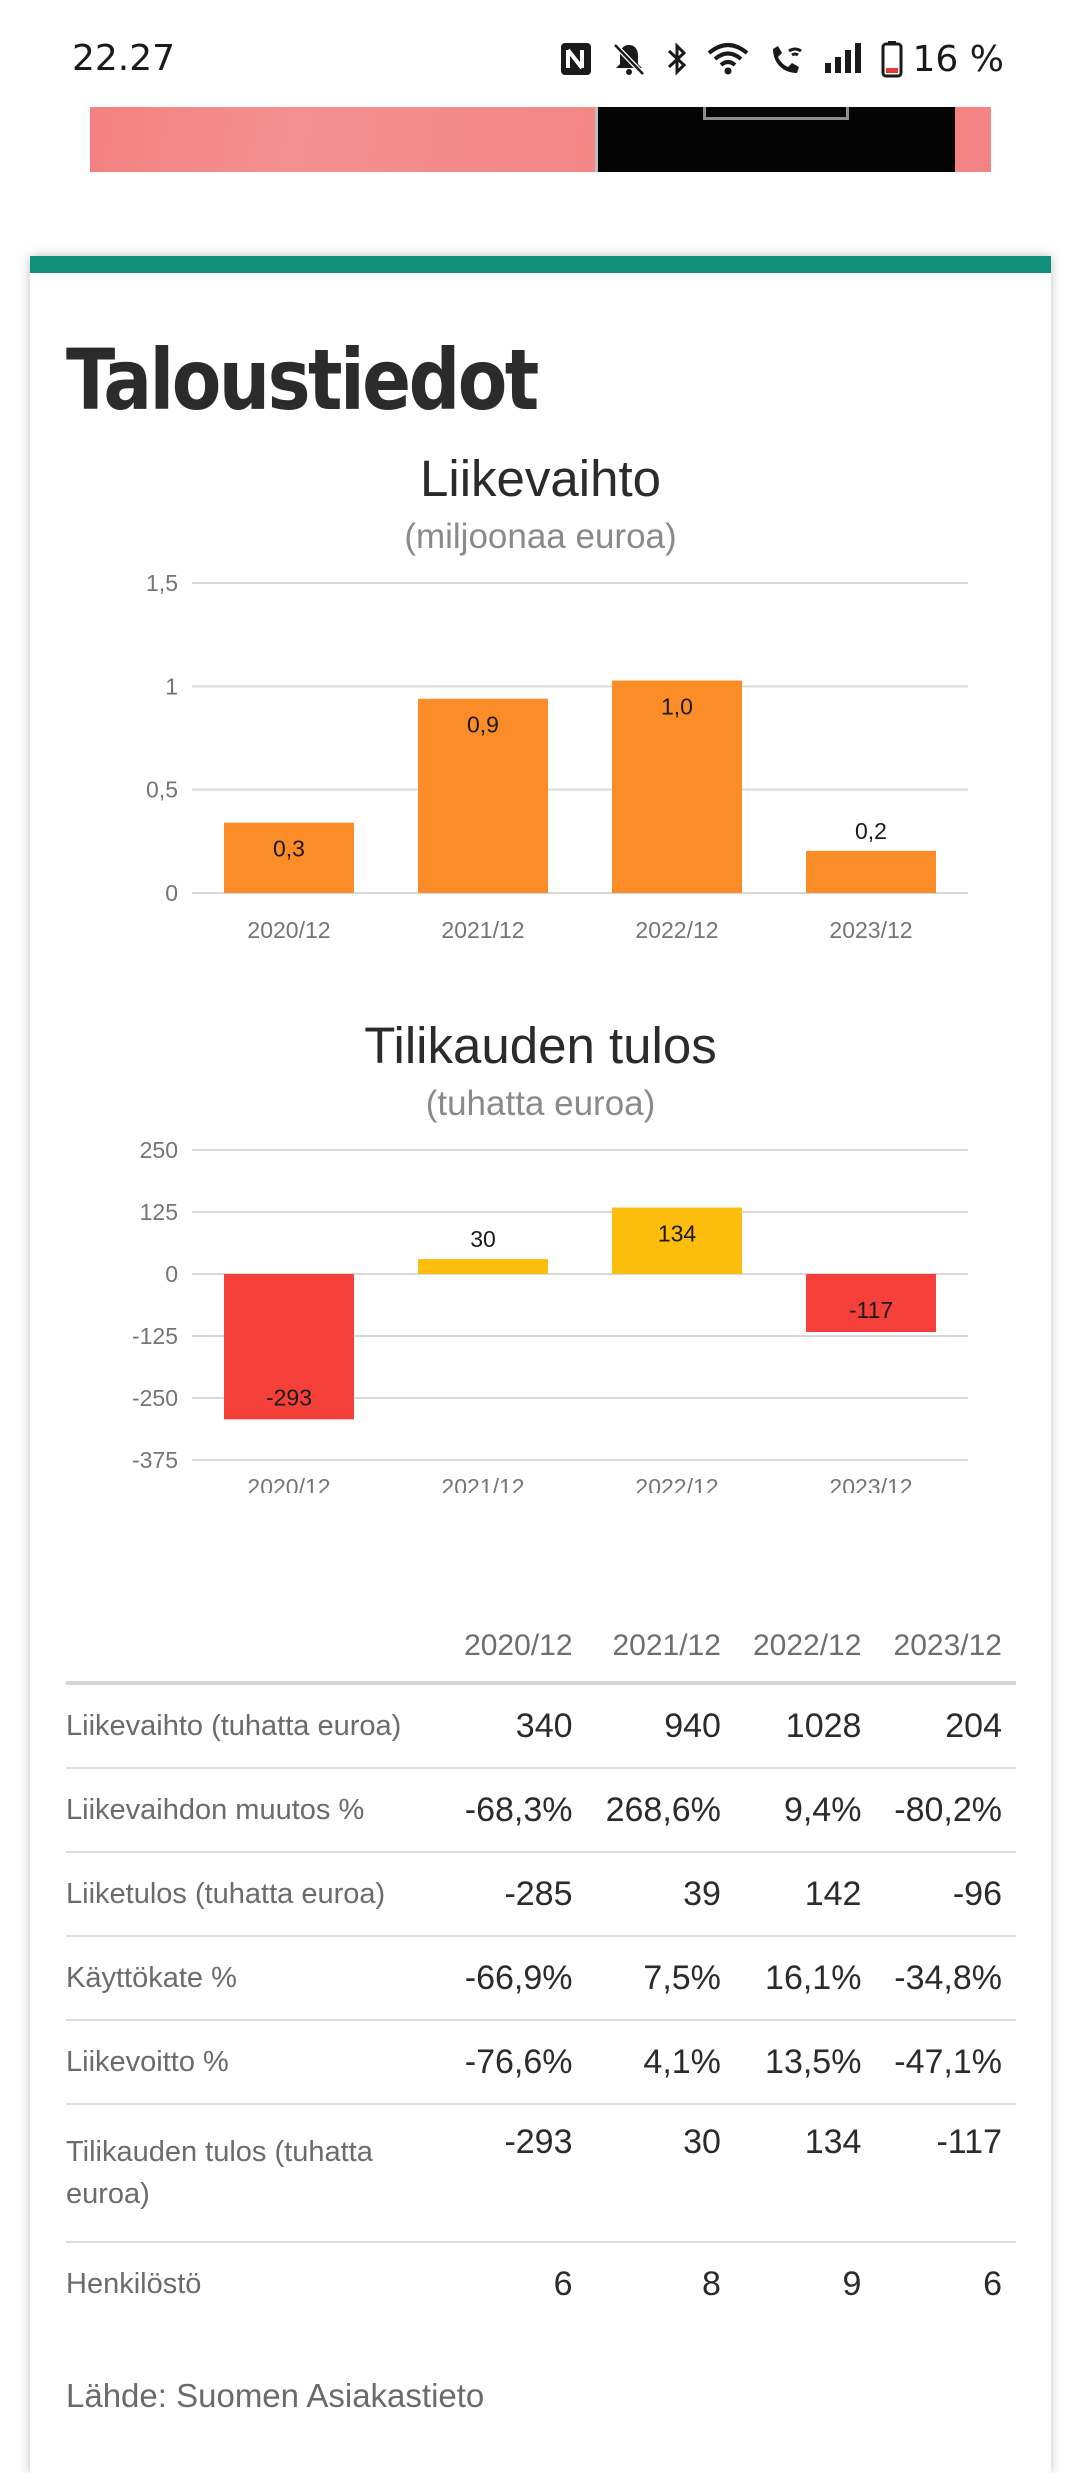  Describe the element at coordinates (677, 1234) in the screenshot. I see `data-label: 134` at that location.